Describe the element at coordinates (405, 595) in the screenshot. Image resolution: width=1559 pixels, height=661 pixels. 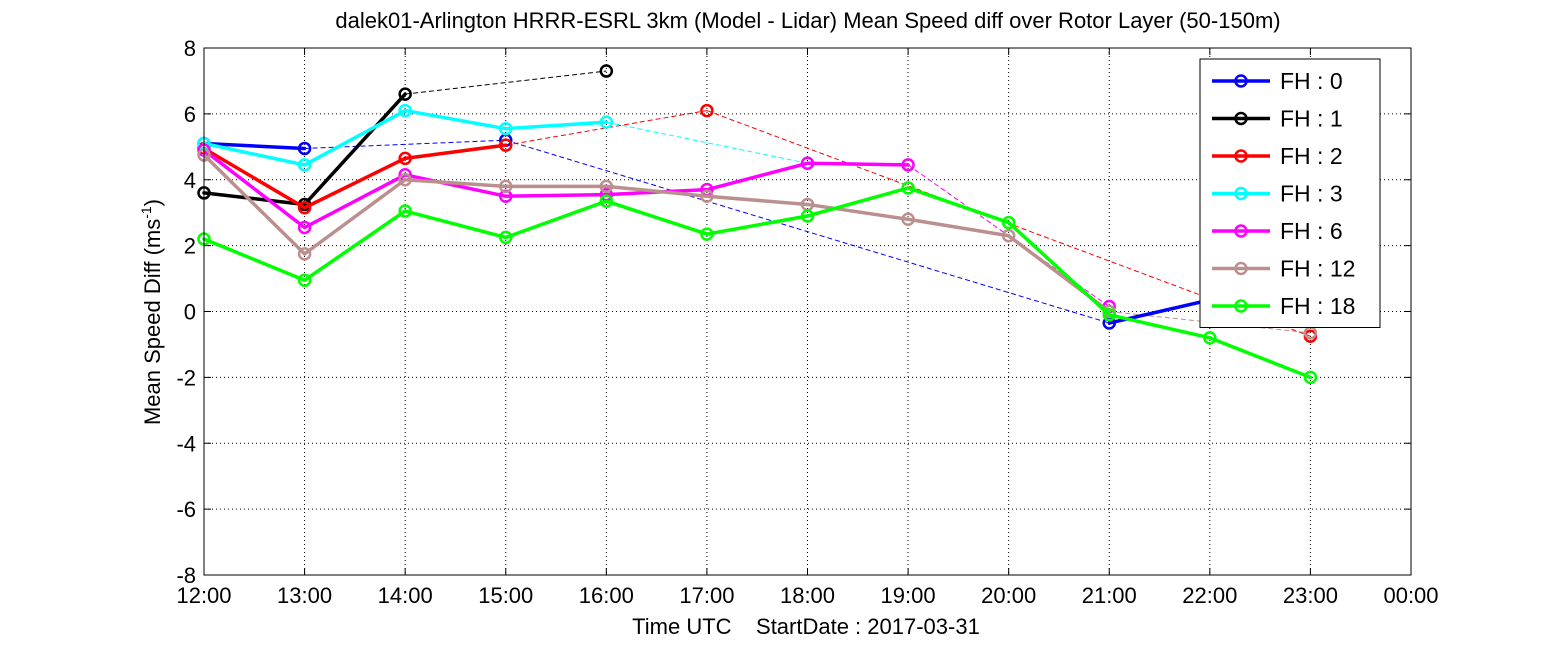
I see `x-tick-label: 14:00` at that location.